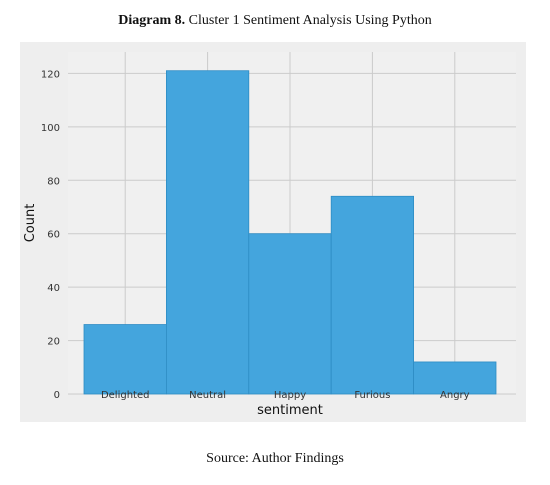  What do you see at coordinates (207, 232) in the screenshot?
I see `bar-neutral` at bounding box center [207, 232].